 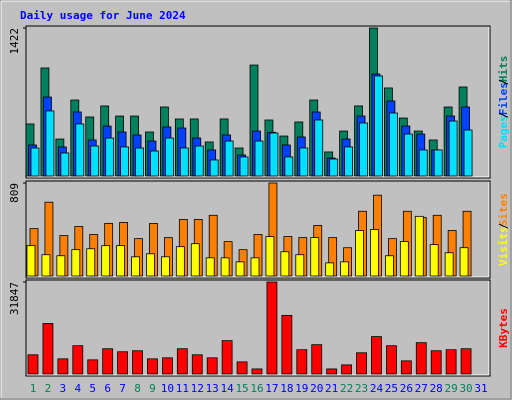 I want to click on x-tick-label: 30, so click(x=465, y=388).